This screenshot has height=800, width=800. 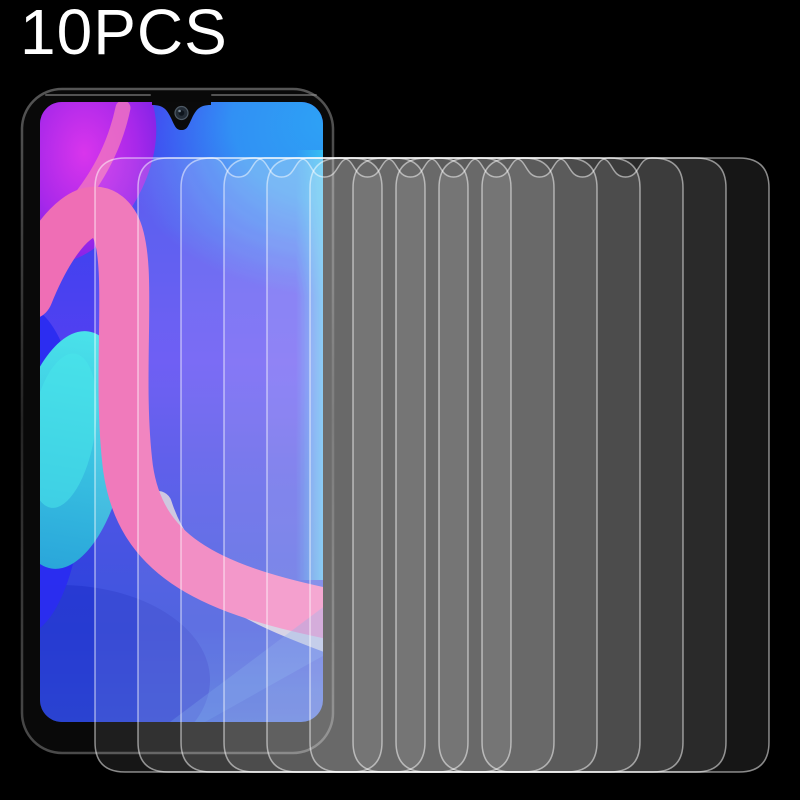 I want to click on front-camera-icon, so click(x=181, y=113).